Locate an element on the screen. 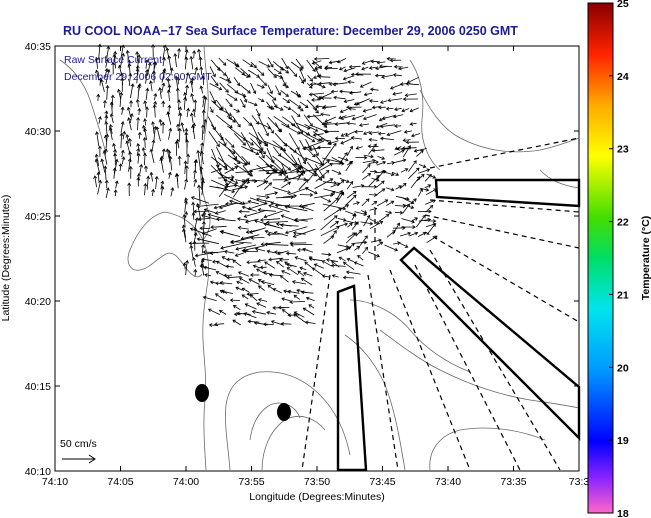 This screenshot has width=651, height=518. x-axis-label: Longitude (Degrees:Minutes) is located at coordinates (316, 497).